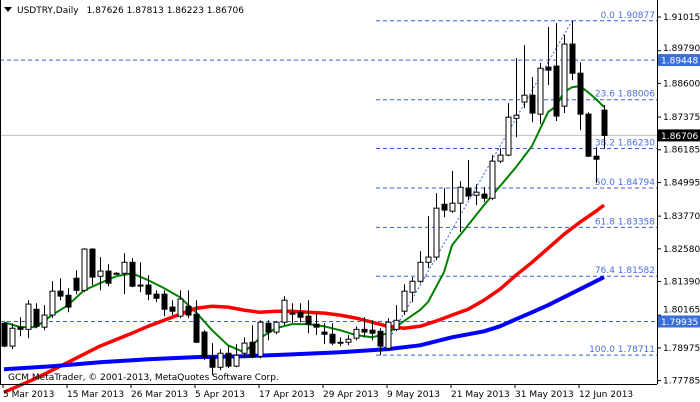 The width and height of the screenshot is (700, 402). Describe the element at coordinates (480, 395) in the screenshot. I see `x-tick-label: 21 May 2013` at that location.